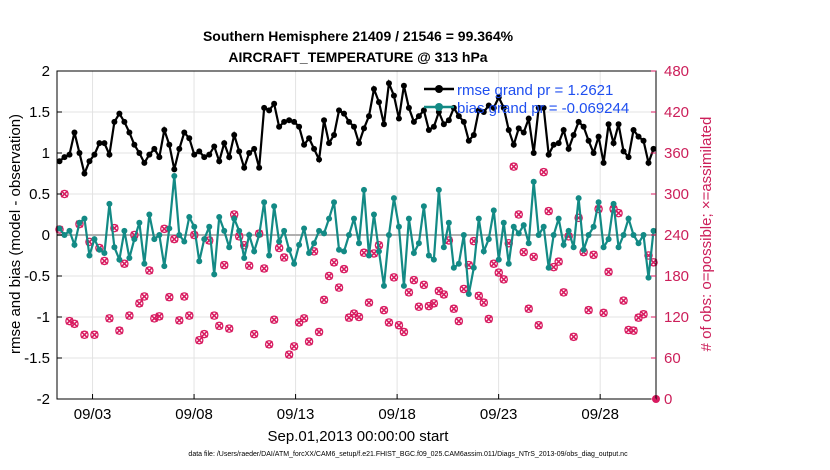  What do you see at coordinates (439, 107) in the screenshot?
I see `legend-bias-marker` at bounding box center [439, 107].